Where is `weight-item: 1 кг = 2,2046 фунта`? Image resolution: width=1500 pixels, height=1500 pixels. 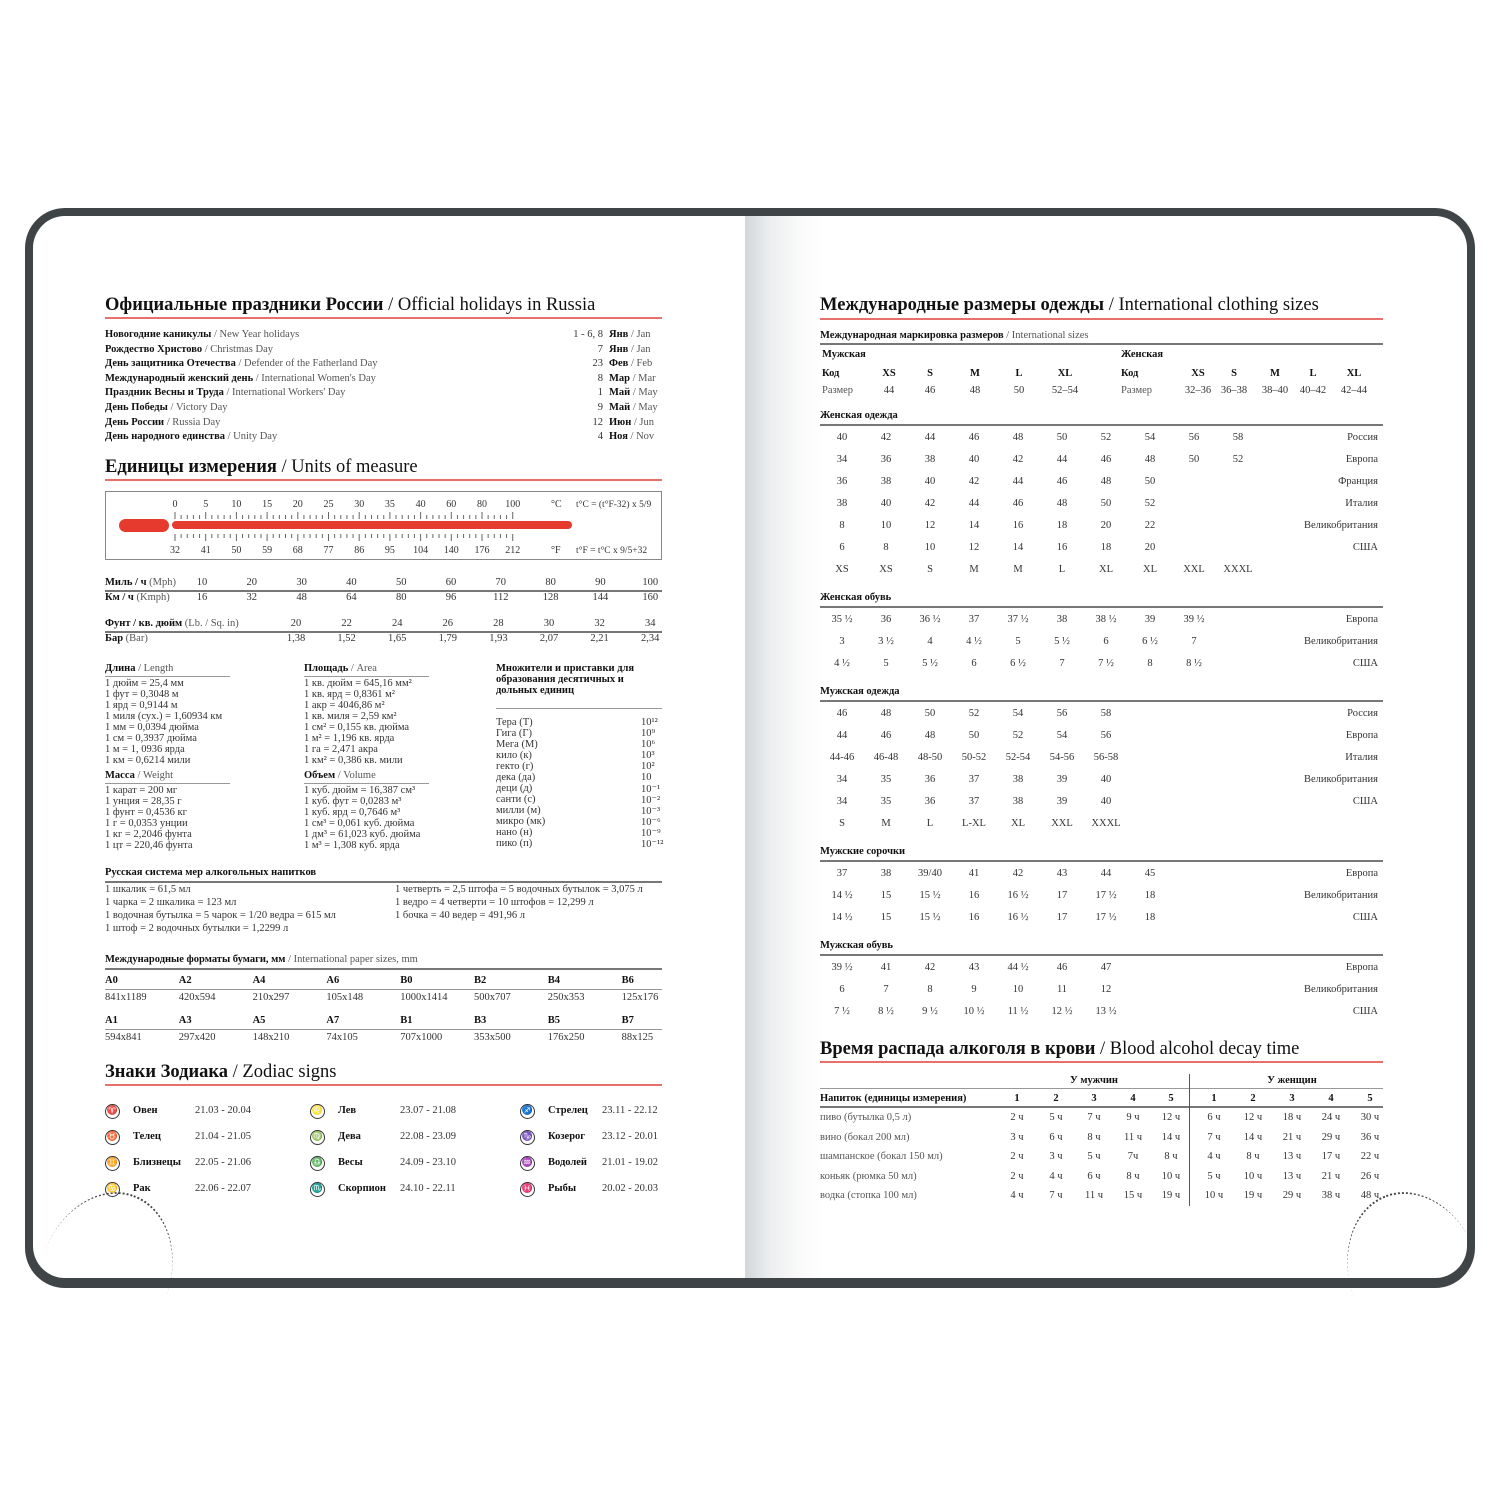
weight-item: 1 кг = 2,2046 фунта is located at coordinates (148, 834).